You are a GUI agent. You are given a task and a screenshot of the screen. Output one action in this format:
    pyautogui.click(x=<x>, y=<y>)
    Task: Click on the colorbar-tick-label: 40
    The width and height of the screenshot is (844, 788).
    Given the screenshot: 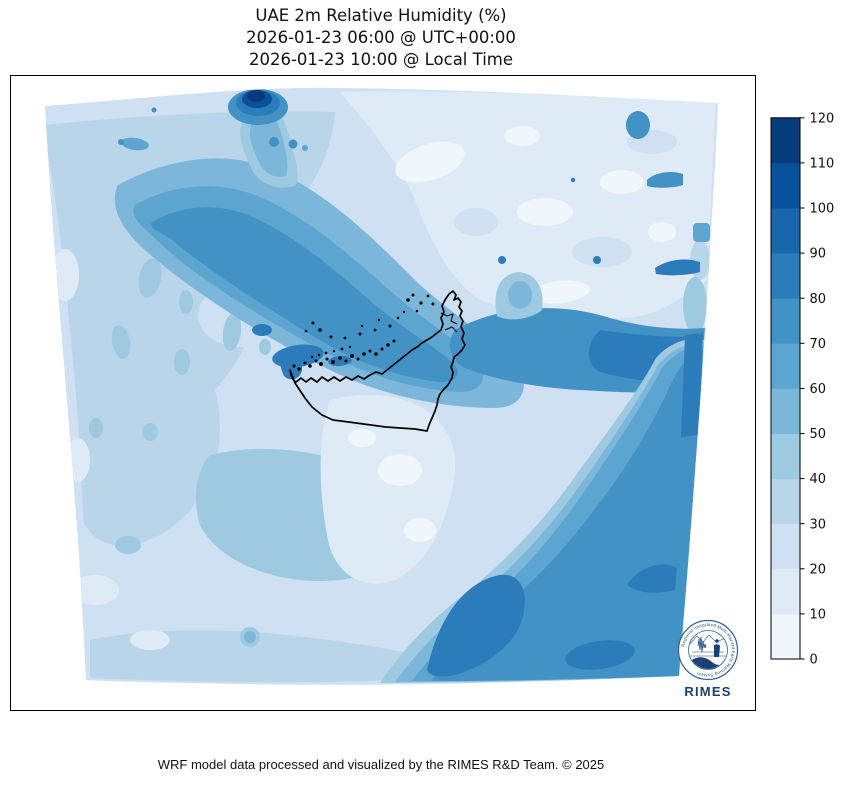 What is the action you would take?
    pyautogui.click(x=818, y=479)
    